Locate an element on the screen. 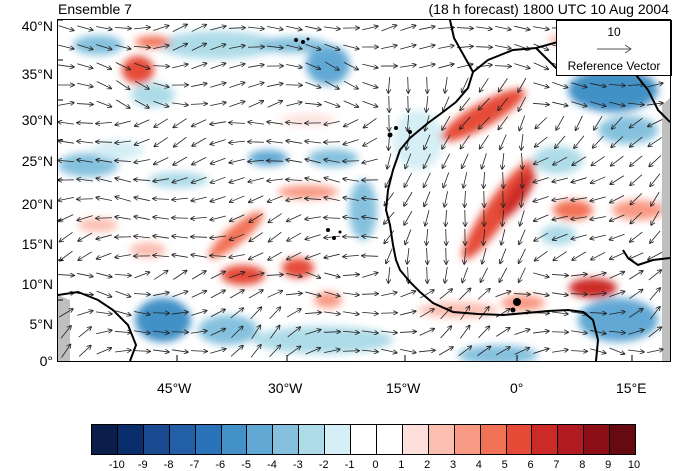 The width and height of the screenshot is (673, 471). colorbar-box is located at coordinates (597, 439).